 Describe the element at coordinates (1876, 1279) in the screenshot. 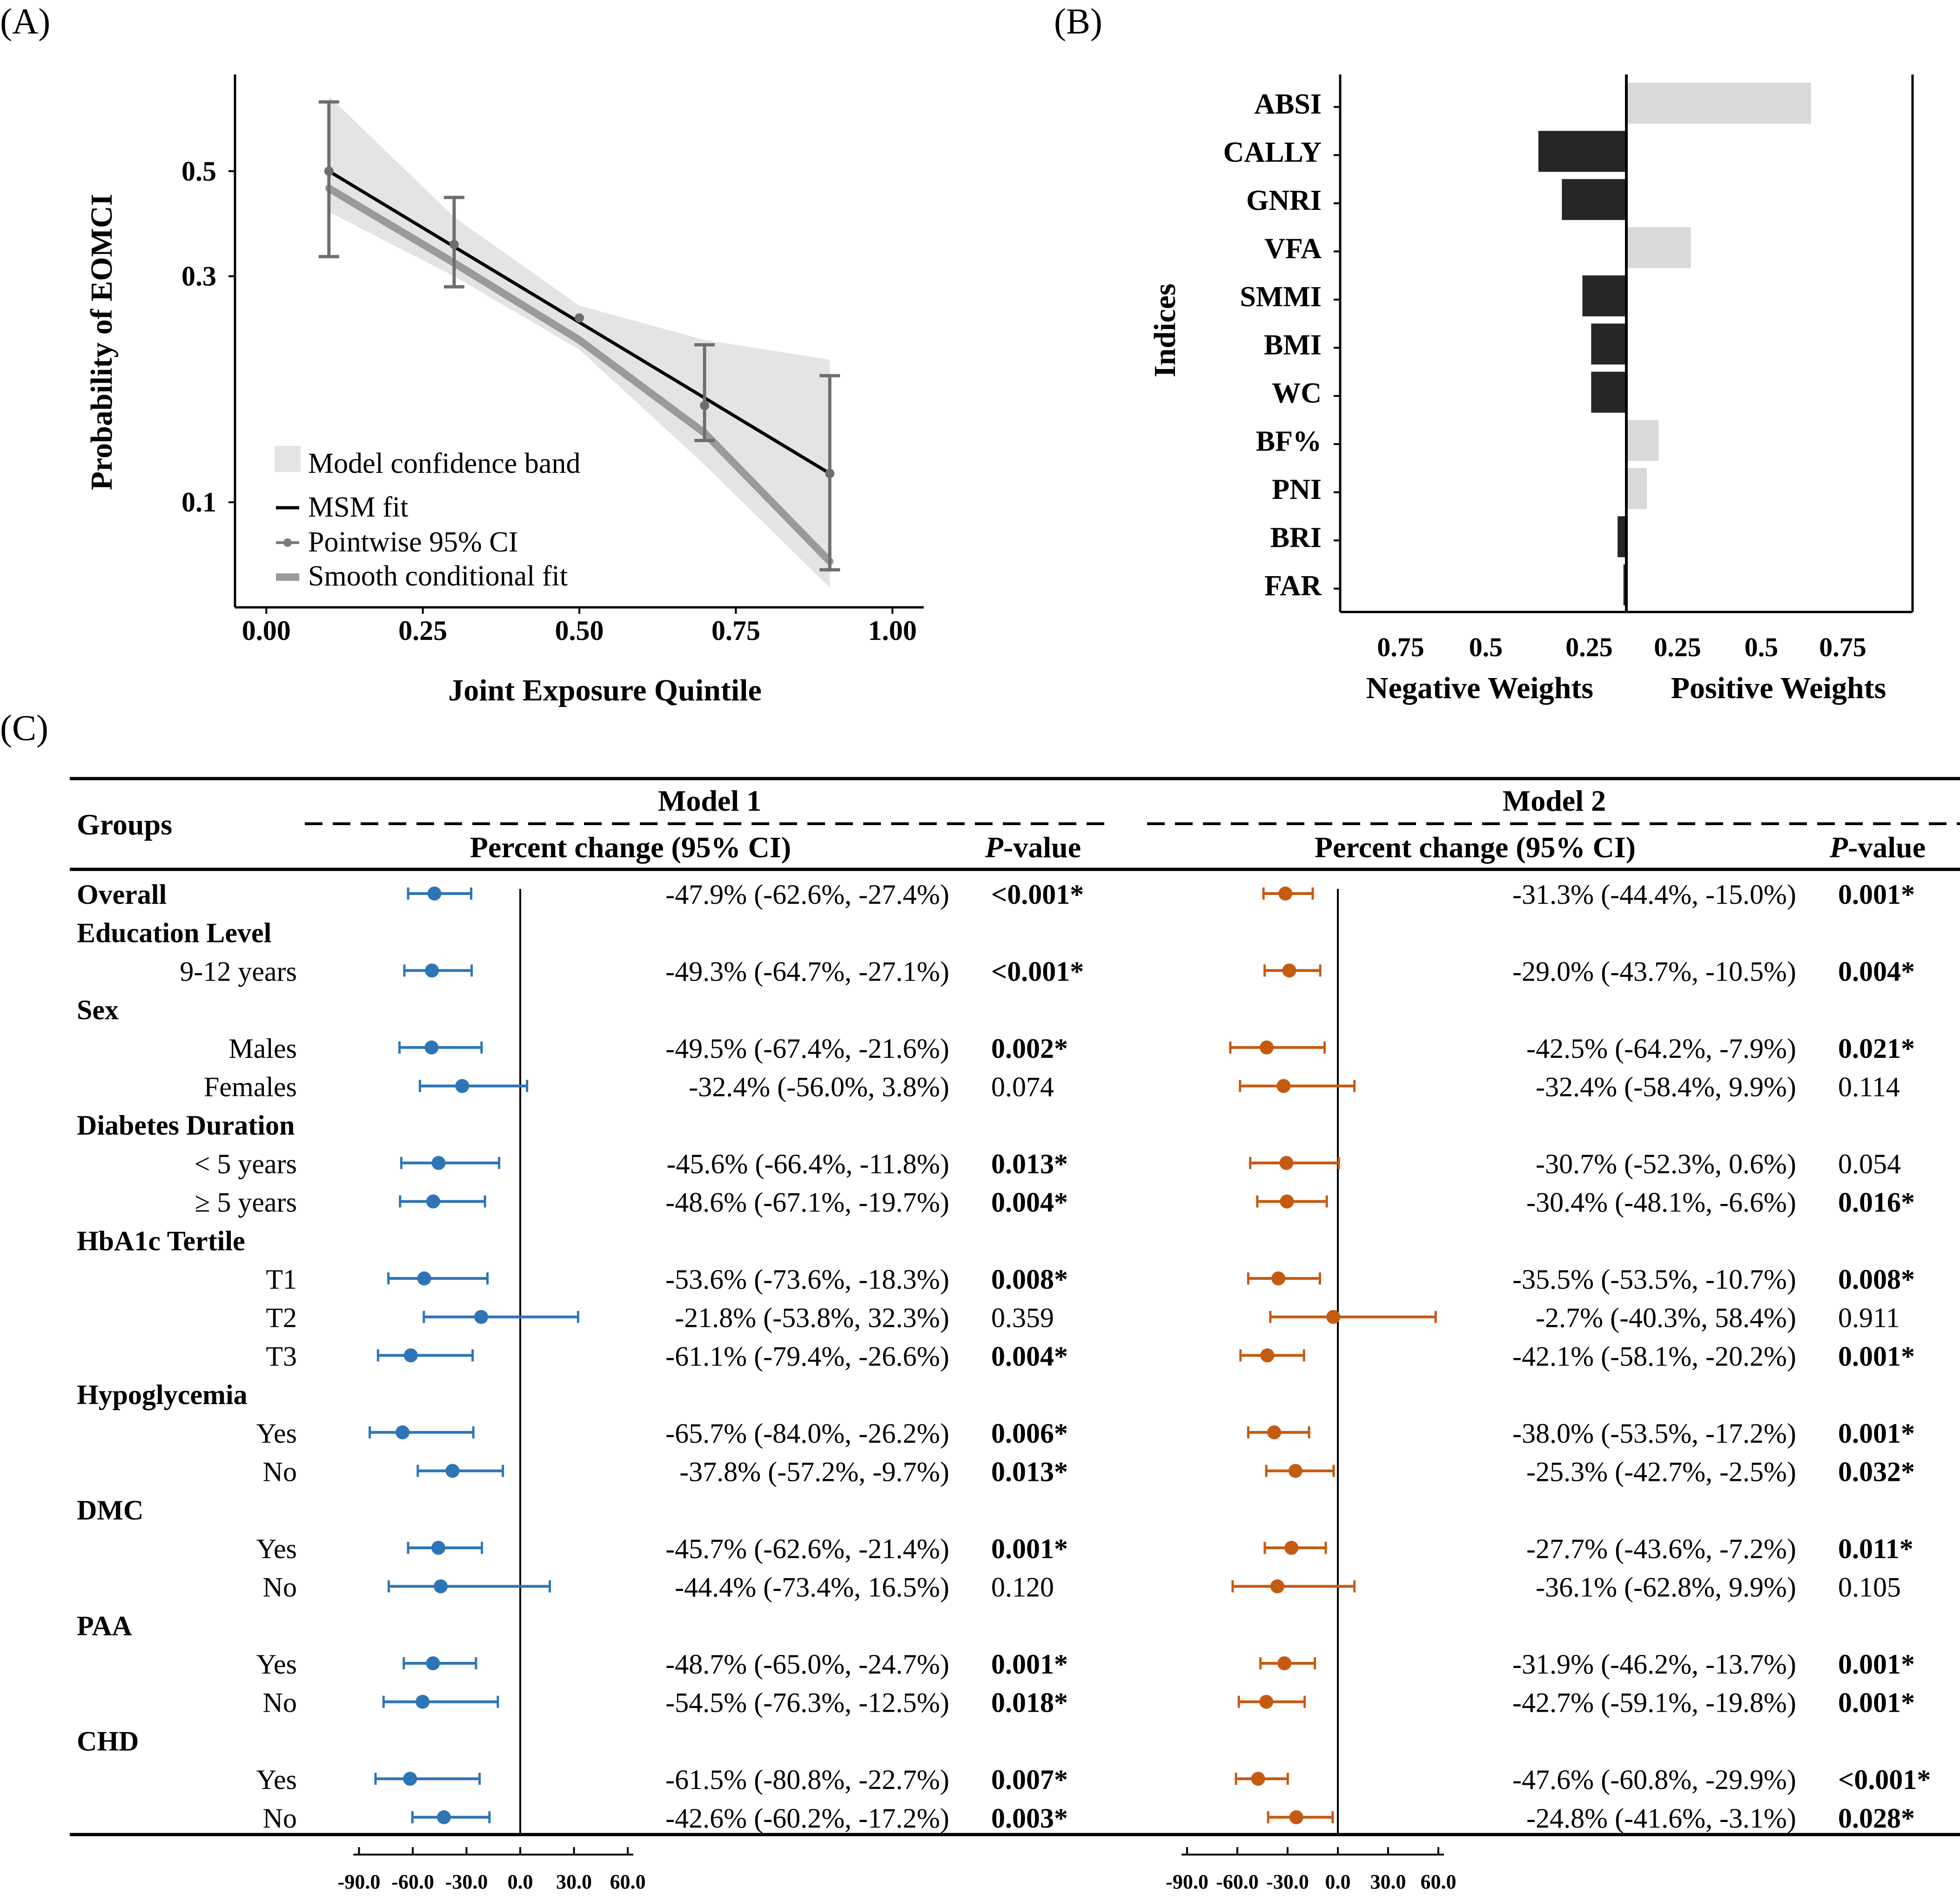

I see `m2-p-value: 0.008*` at that location.